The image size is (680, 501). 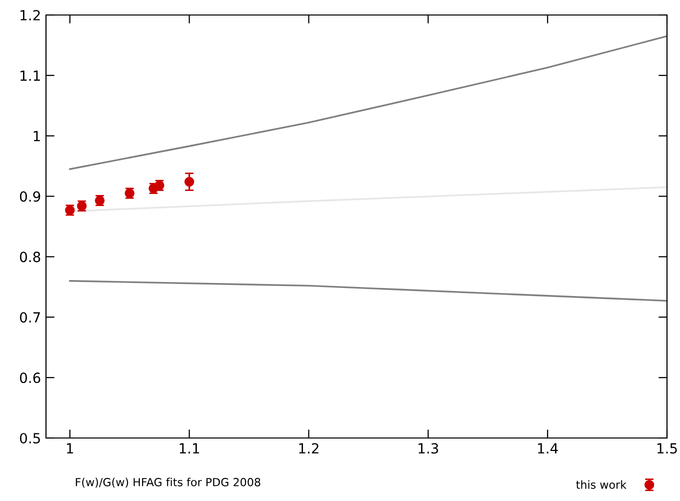 I want to click on x-tick-label: 1.5, so click(x=667, y=448).